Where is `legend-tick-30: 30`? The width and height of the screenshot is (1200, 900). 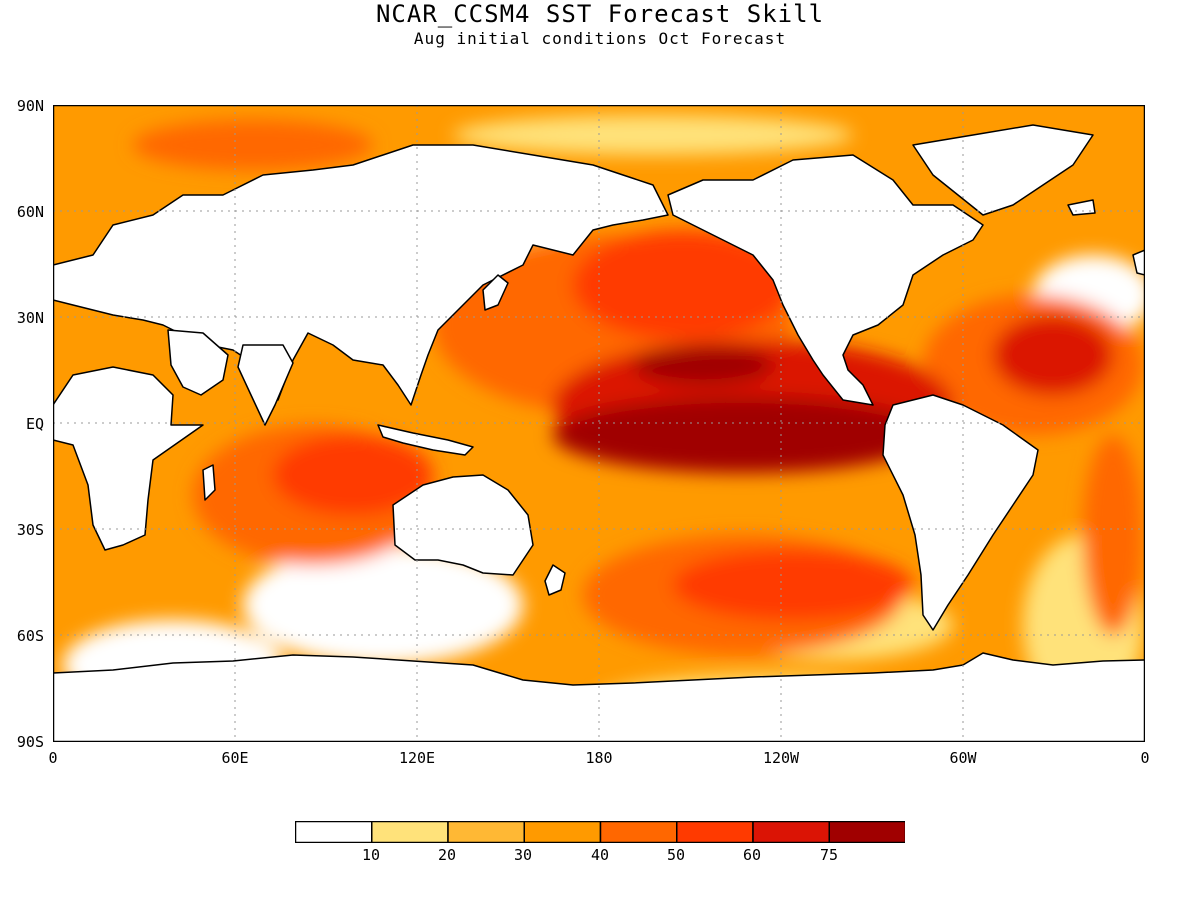 legend-tick-30: 30 is located at coordinates (523, 855).